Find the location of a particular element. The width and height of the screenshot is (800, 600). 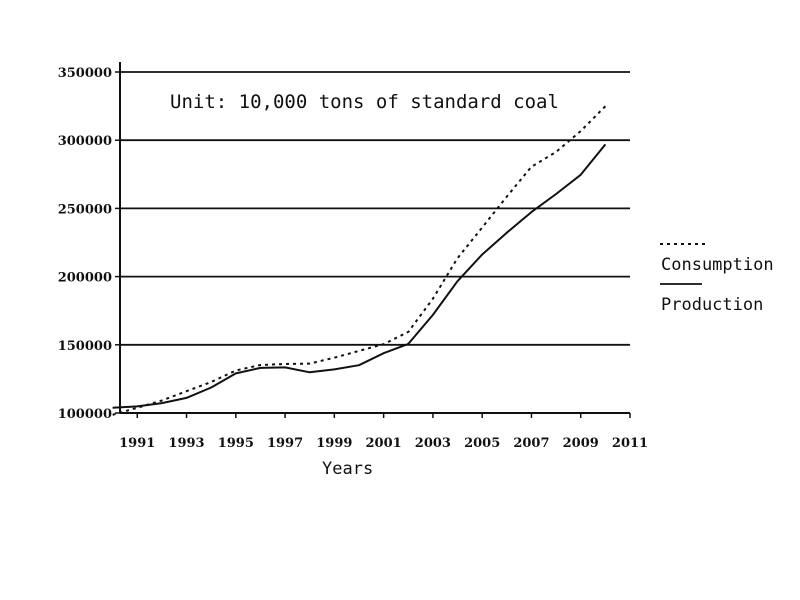

x-tick-label-2005: 2005 is located at coordinates (482, 443).